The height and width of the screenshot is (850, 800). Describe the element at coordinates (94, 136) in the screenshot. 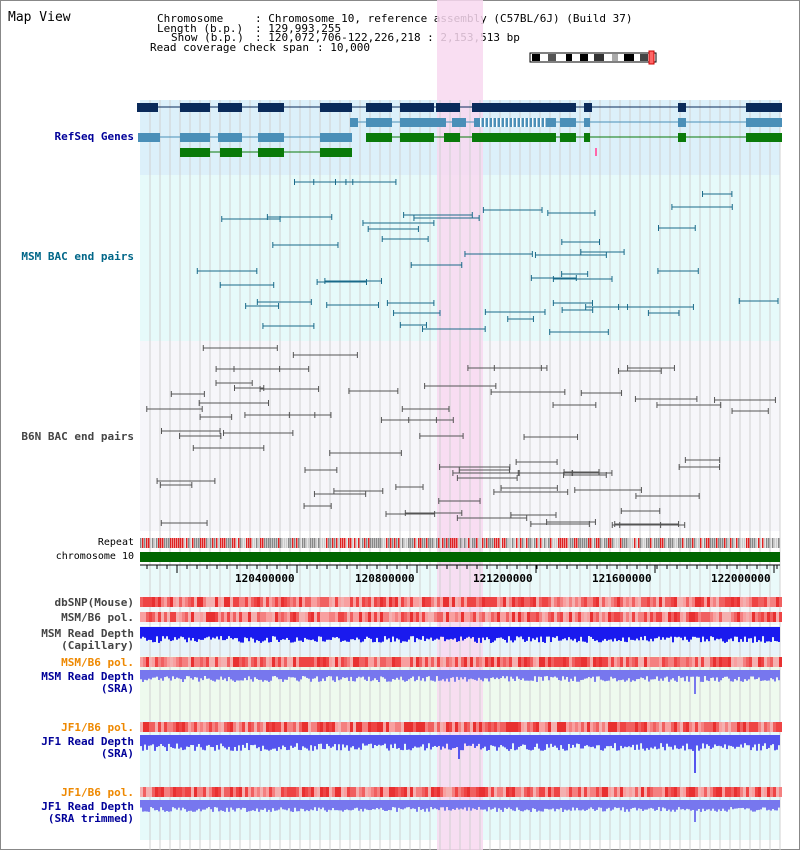

I see `track-label-refseq: RefSeq Genes` at that location.